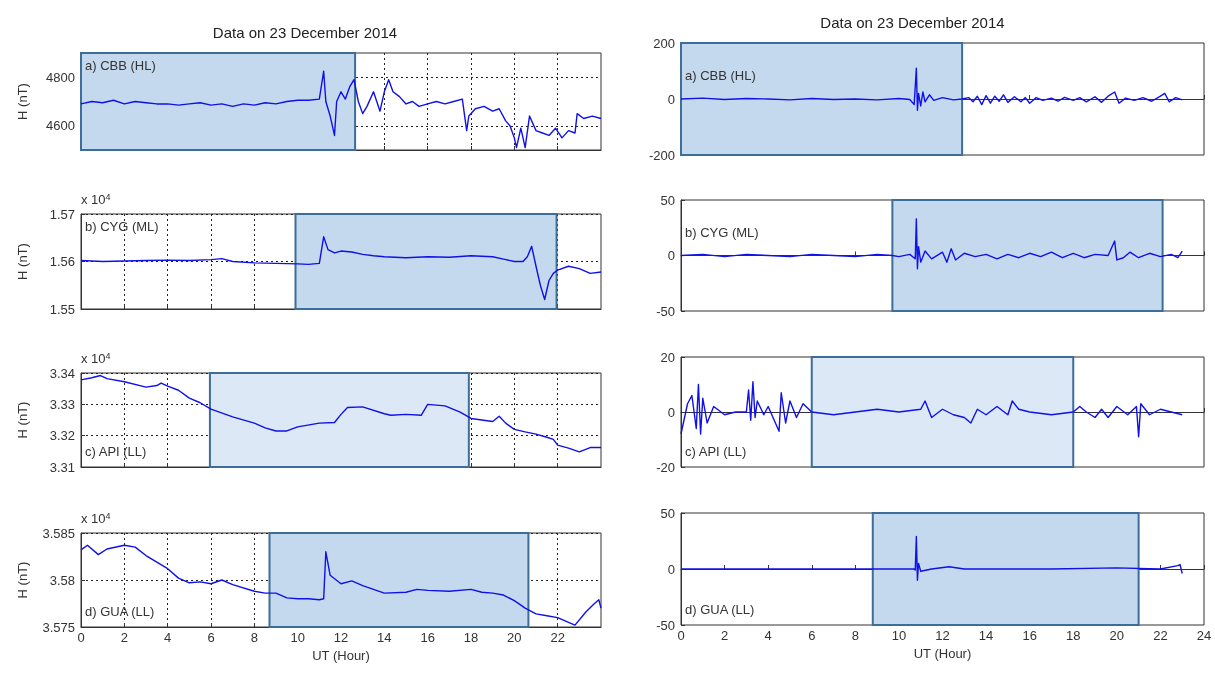  Describe the element at coordinates (62, 436) in the screenshot. I see `y-tick-label: 3.32` at that location.